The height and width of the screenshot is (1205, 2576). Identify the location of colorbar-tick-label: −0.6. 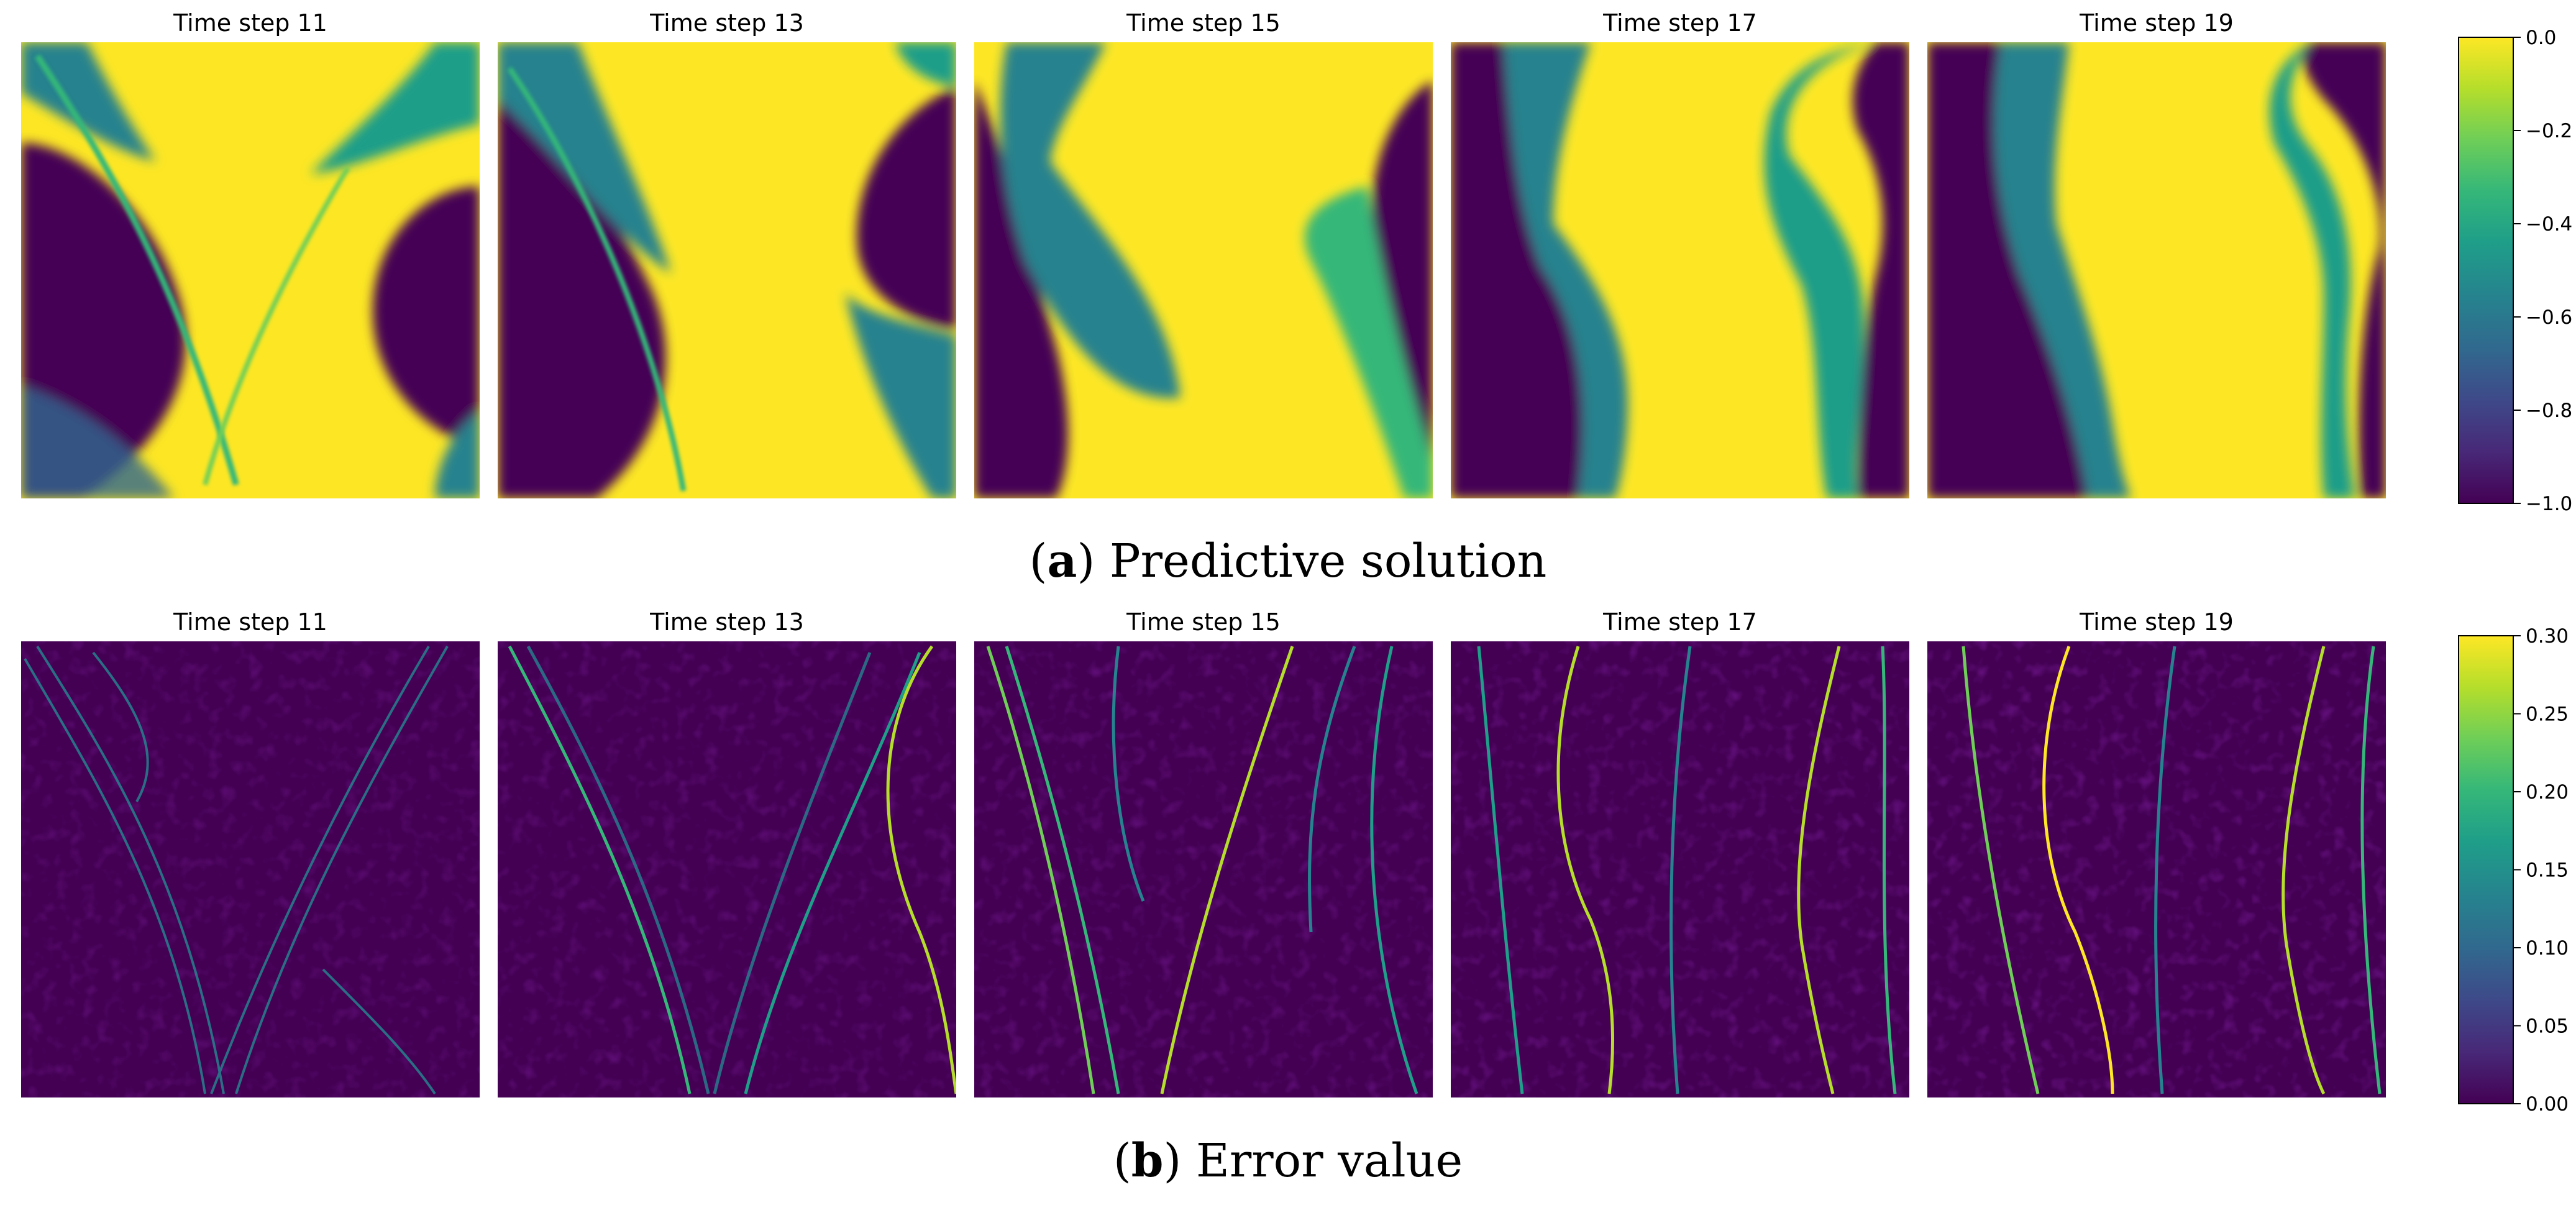
(2549, 317).